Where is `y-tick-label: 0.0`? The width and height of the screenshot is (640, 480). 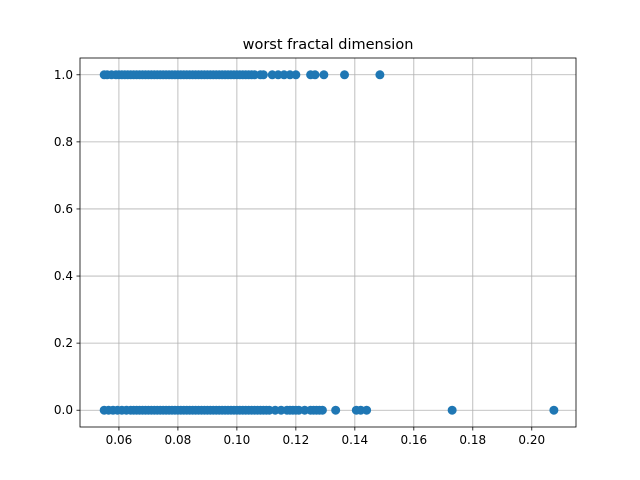 y-tick-label: 0.0 is located at coordinates (63, 410).